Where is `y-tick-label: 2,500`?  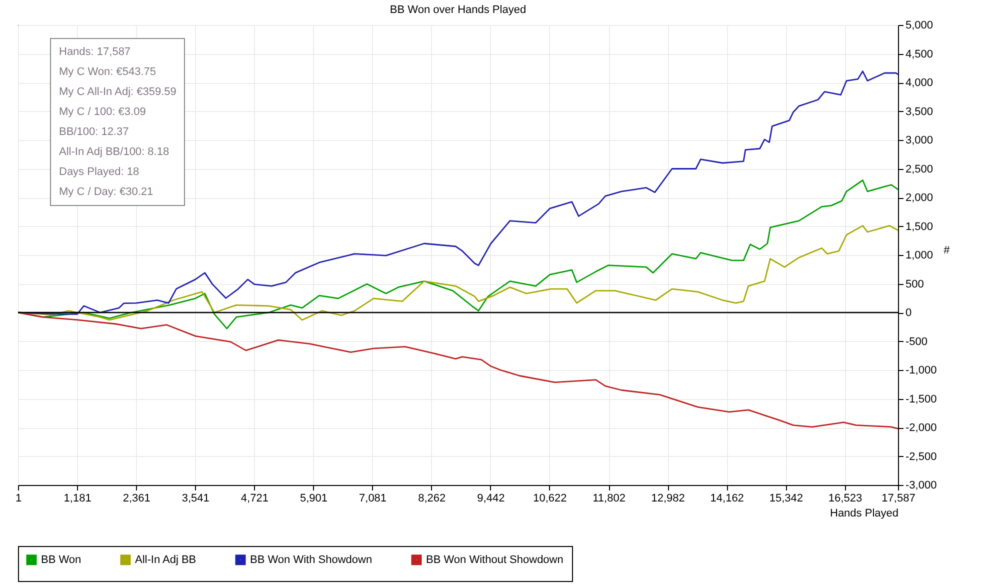
y-tick-label: 2,500 is located at coordinates (920, 169).